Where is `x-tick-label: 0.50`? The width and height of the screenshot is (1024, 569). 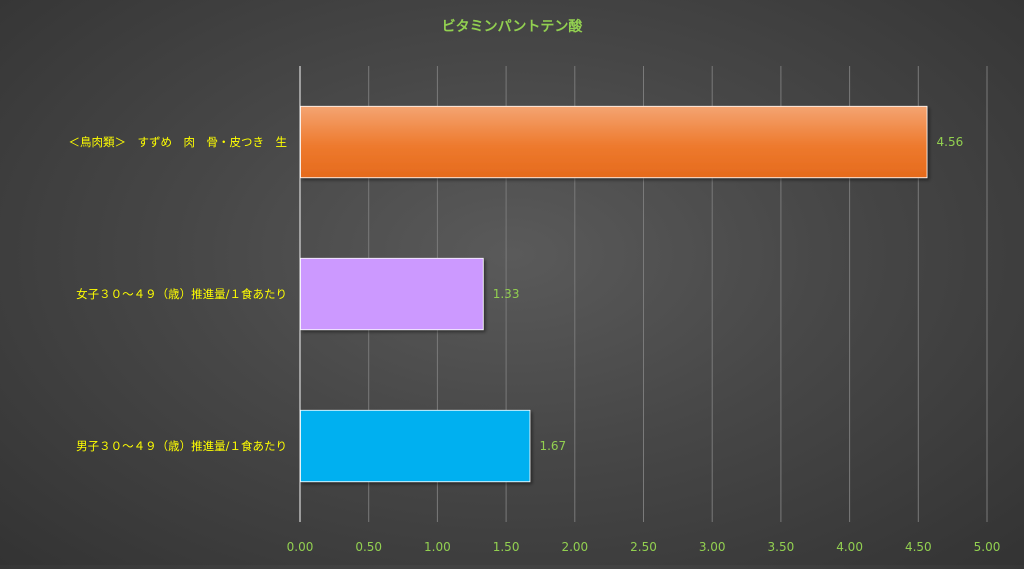 x-tick-label: 0.50 is located at coordinates (368, 547).